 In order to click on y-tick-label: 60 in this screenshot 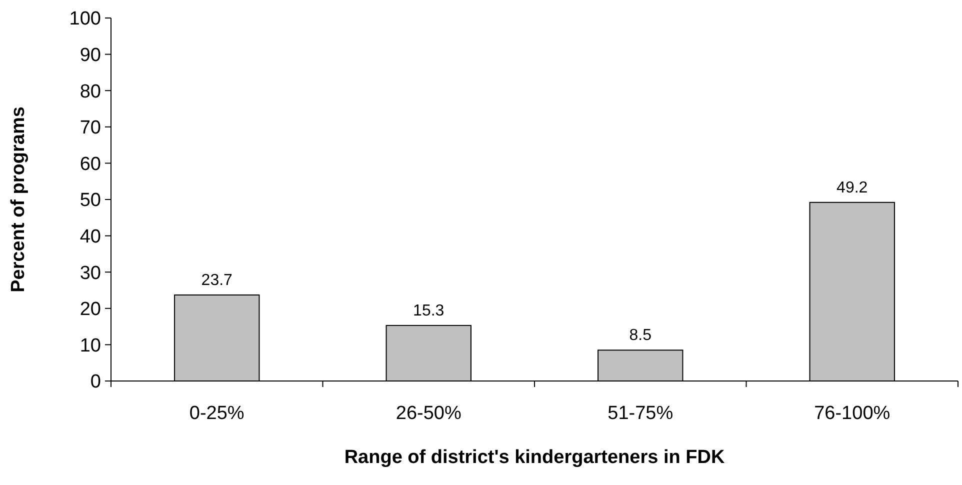, I will do `click(90, 164)`.